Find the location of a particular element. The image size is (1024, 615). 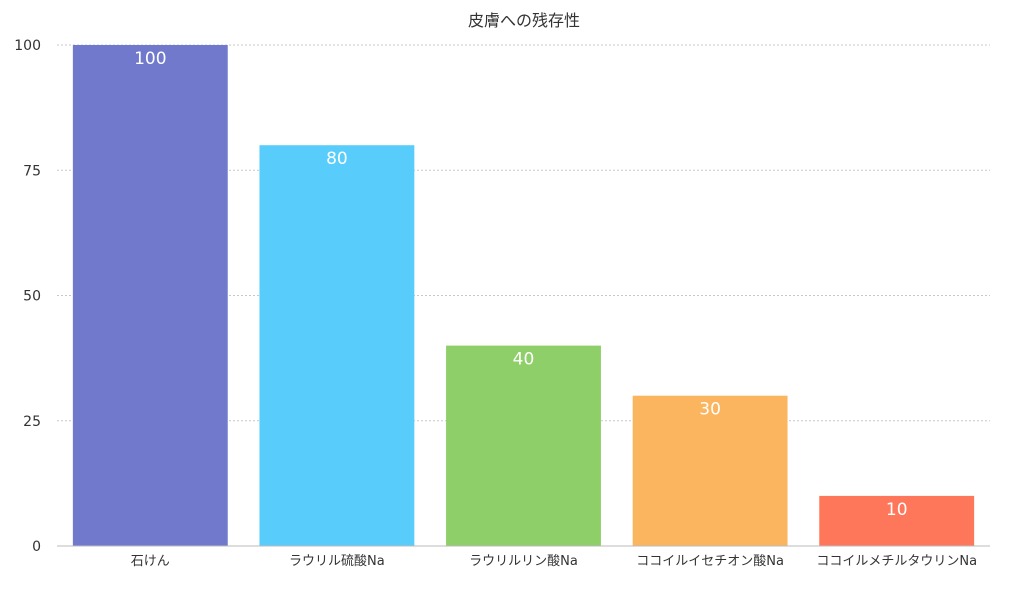

y-axis-ticks: 0 25 50 75 100 is located at coordinates (27, 296).